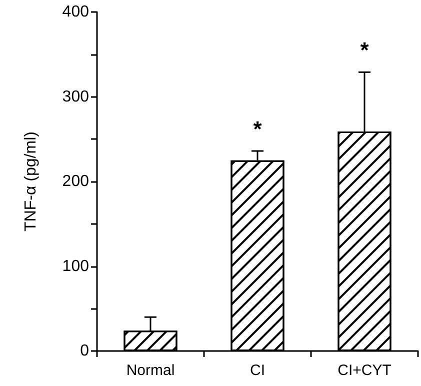 The width and height of the screenshot is (421, 386). Describe the element at coordinates (85, 351) in the screenshot. I see `y-tick-label: 0` at that location.